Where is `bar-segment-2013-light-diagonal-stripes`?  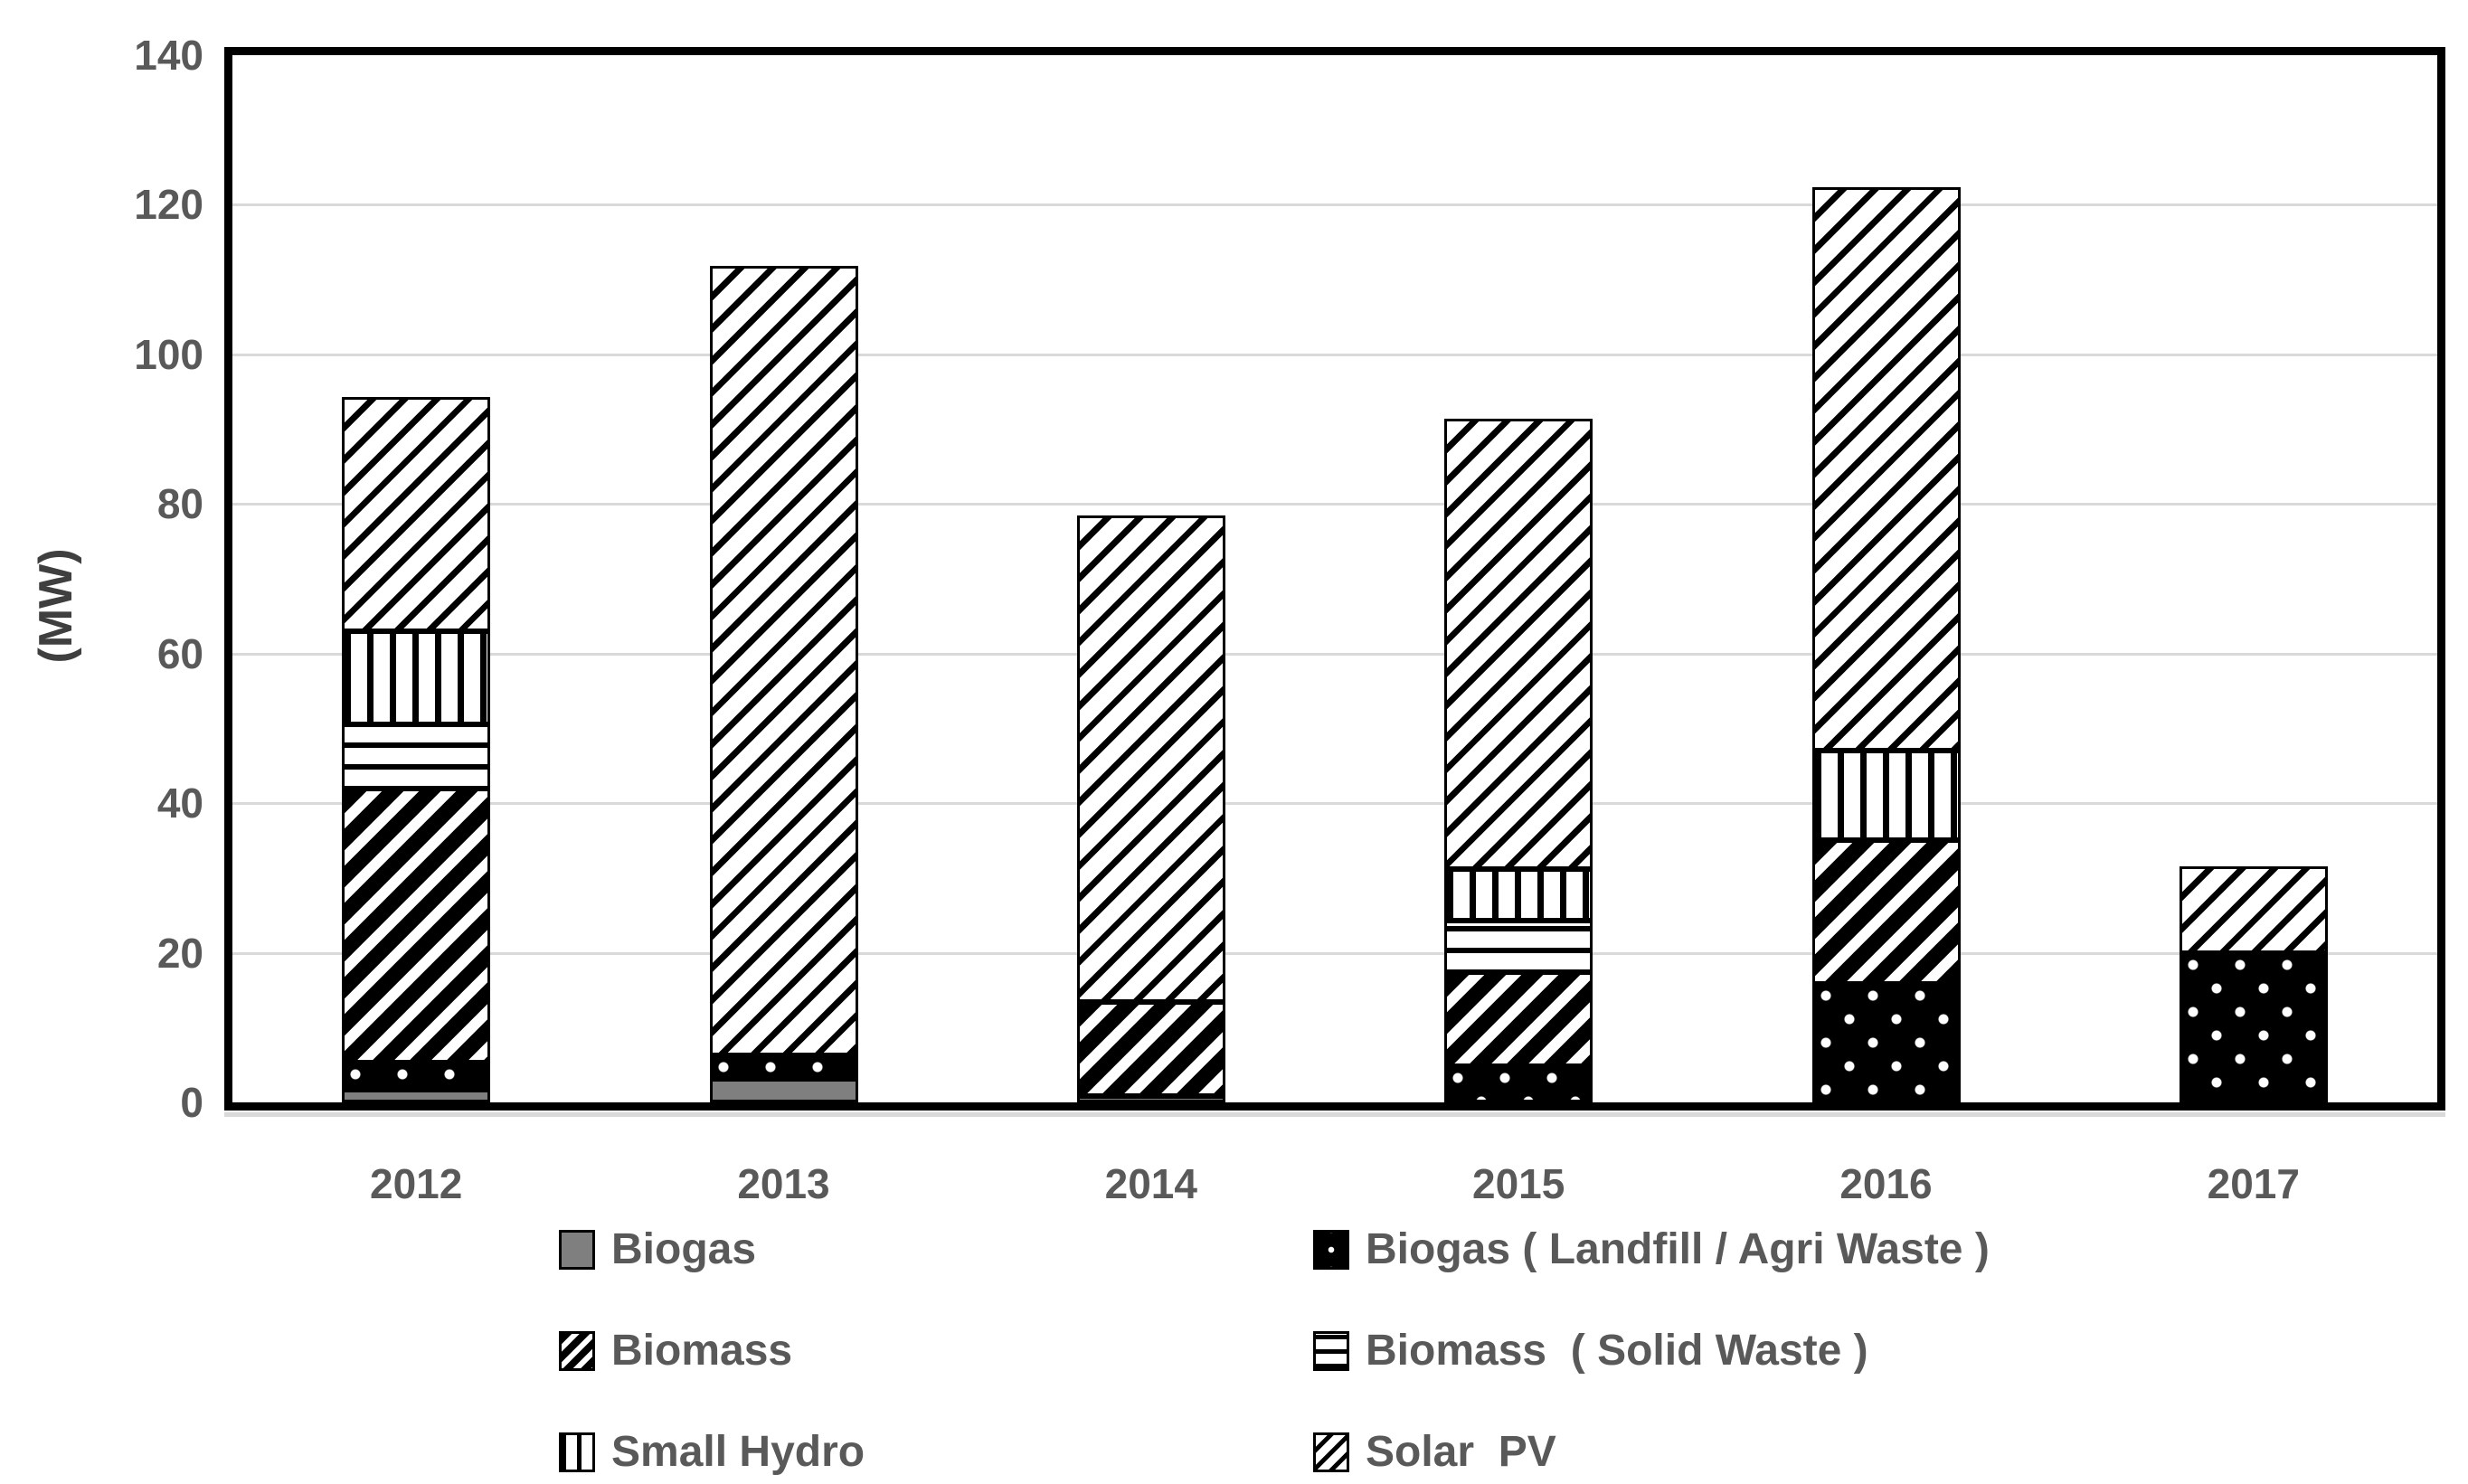 bar-segment-2013-light-diagonal-stripes is located at coordinates (783, 660).